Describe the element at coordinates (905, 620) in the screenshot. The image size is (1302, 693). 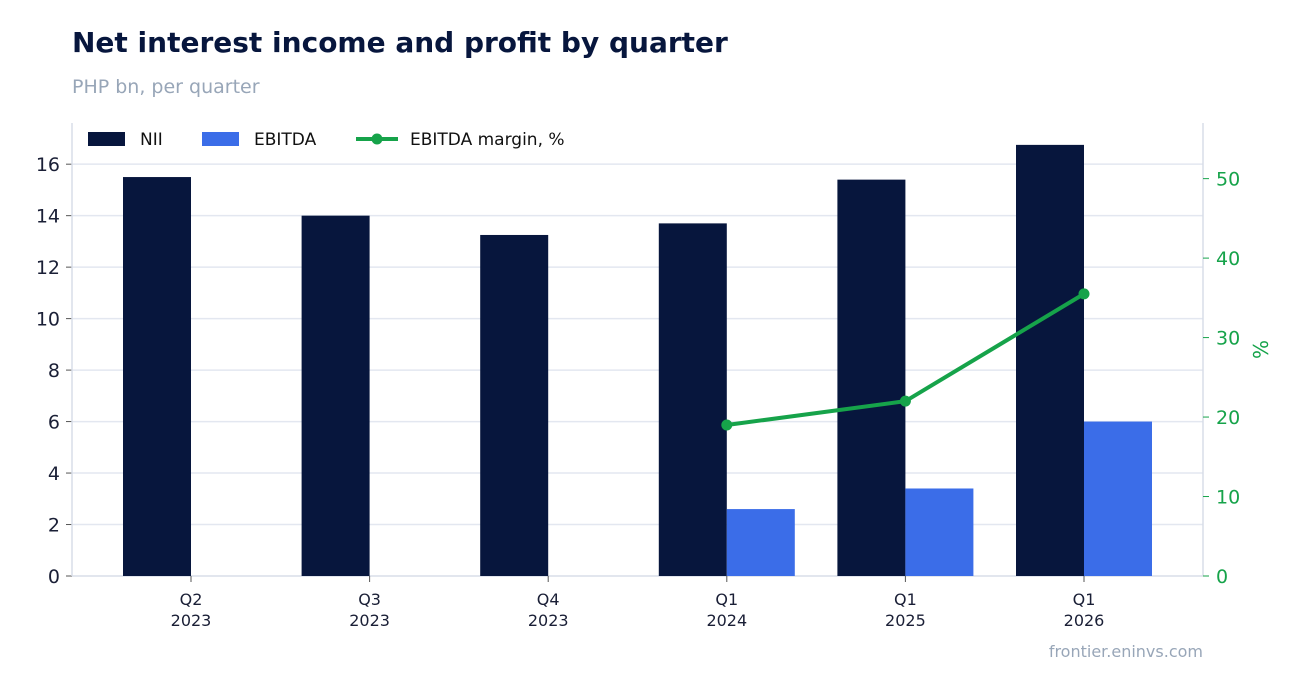
I see `x-tick-label-year: 2025` at that location.